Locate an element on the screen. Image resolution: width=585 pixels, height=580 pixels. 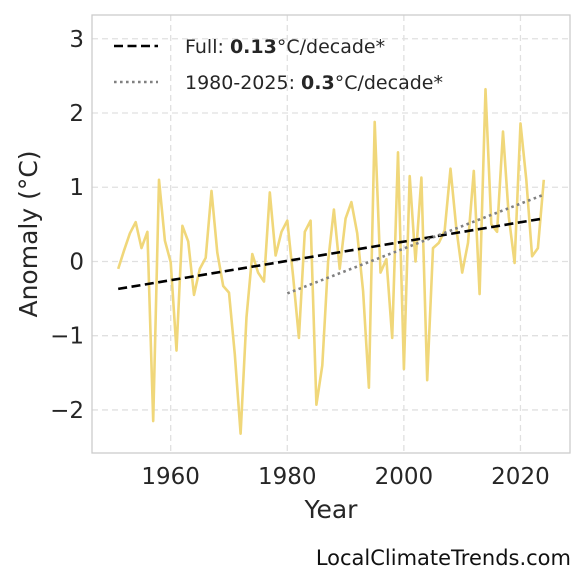
y-ticks: −2 −1 0 1 2 3 is located at coordinates (67, 225).